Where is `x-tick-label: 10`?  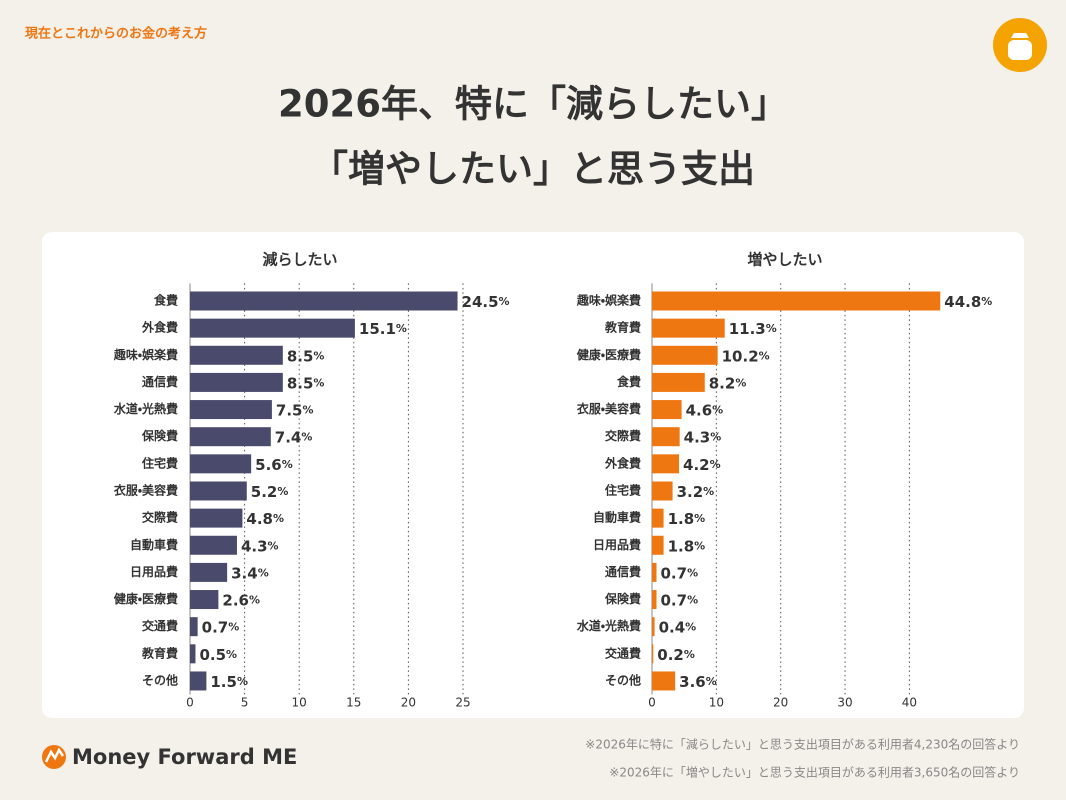 x-tick-label: 10 is located at coordinates (299, 703).